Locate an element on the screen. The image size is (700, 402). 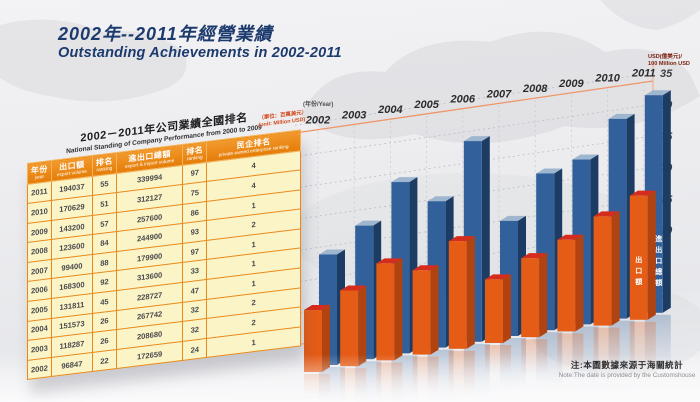
year-label: 2011 is located at coordinates (643, 73).